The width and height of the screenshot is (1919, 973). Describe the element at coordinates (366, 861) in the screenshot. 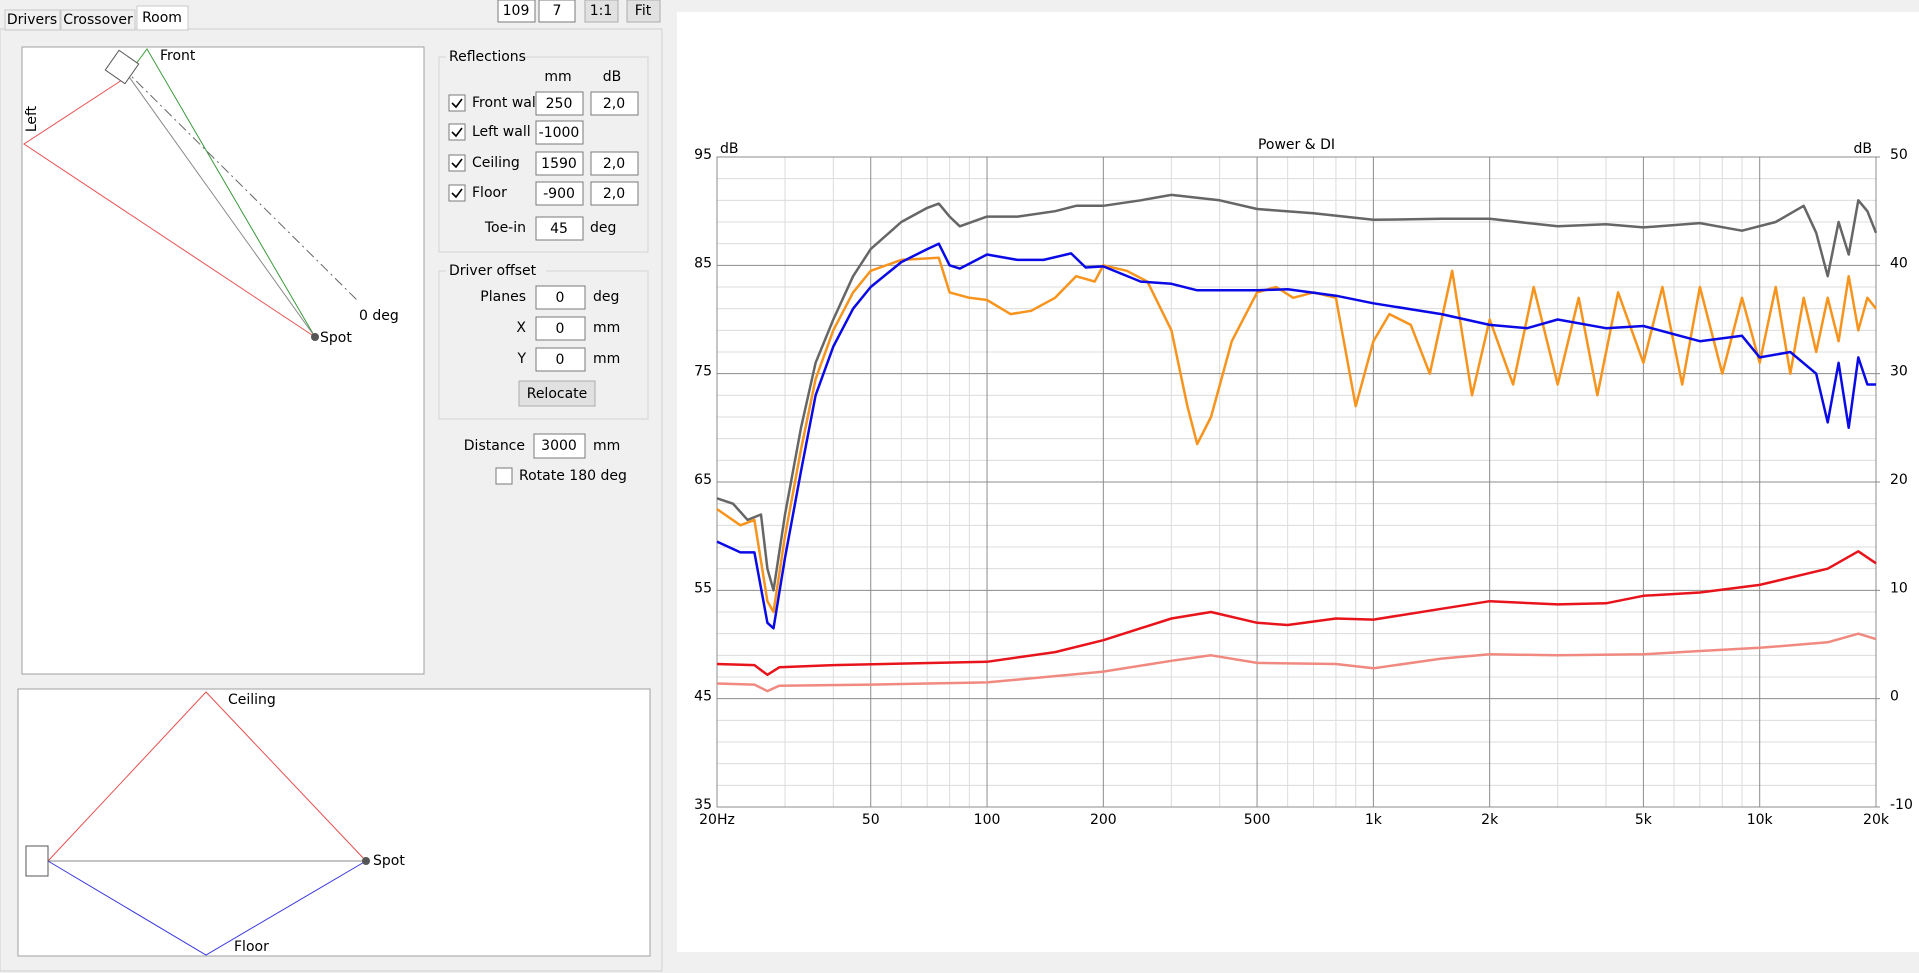

I see `spot` at that location.